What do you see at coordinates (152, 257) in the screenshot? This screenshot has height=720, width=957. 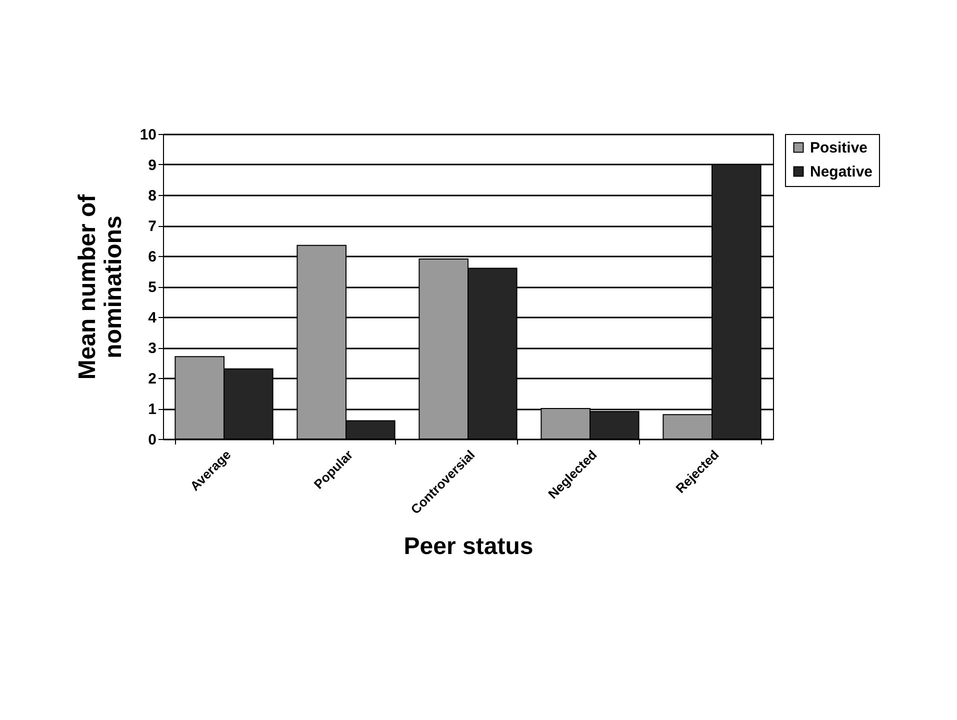 I see `y-tick-label: 6` at bounding box center [152, 257].